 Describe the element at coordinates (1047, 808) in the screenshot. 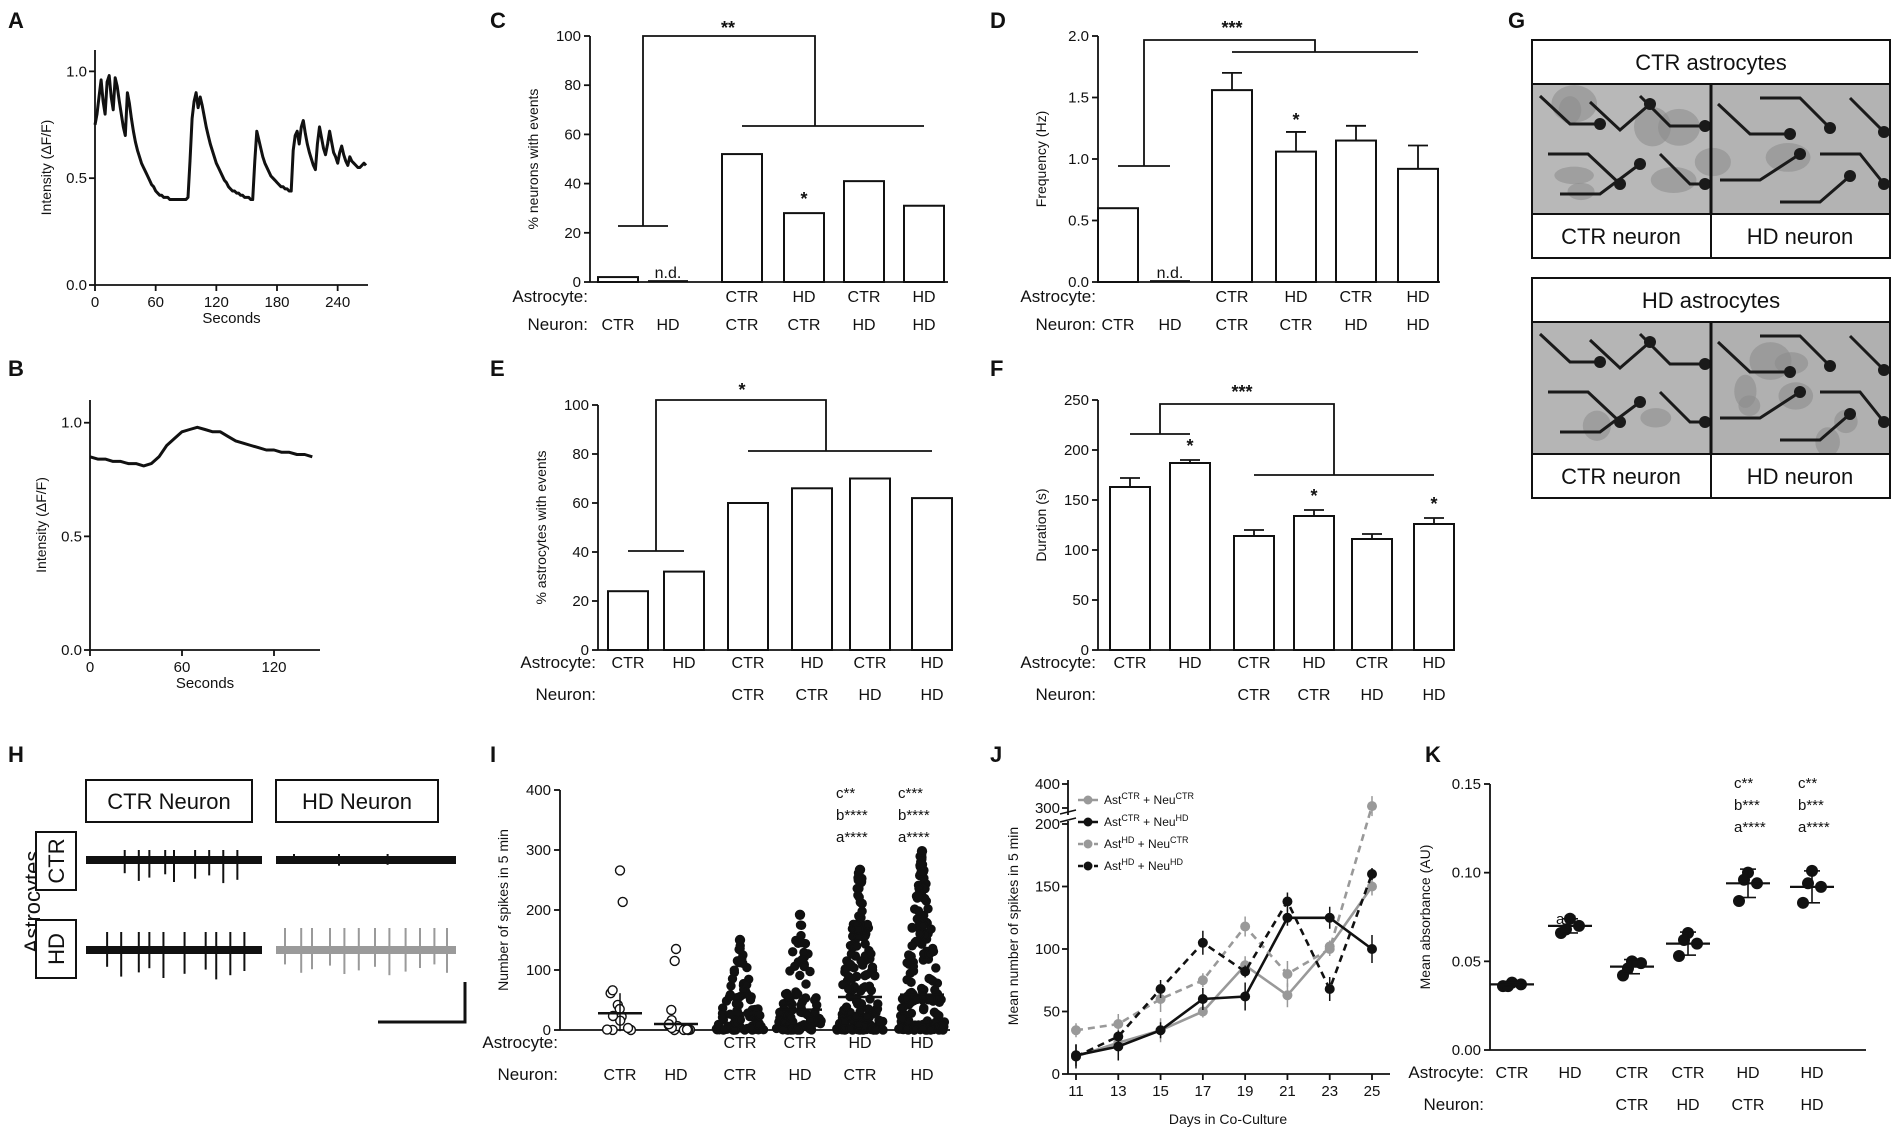

I see `y-tick-label: 300` at that location.